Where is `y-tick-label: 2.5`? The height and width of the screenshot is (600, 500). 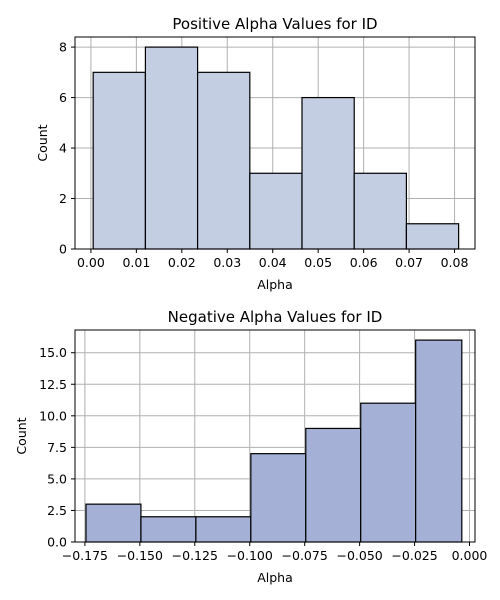
y-tick-label: 2.5 is located at coordinates (57, 510).